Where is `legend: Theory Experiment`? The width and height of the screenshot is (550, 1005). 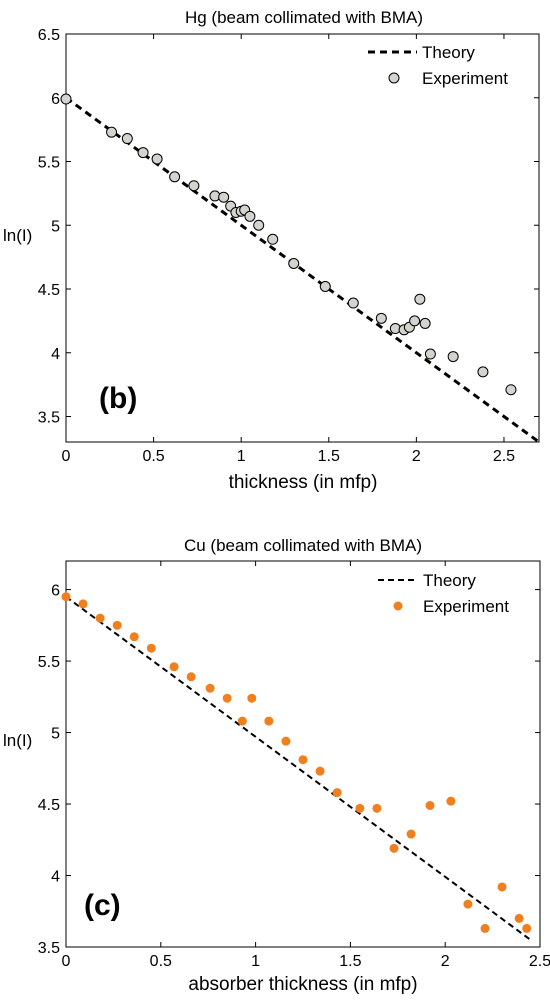
legend: Theory Experiment is located at coordinates (438, 65).